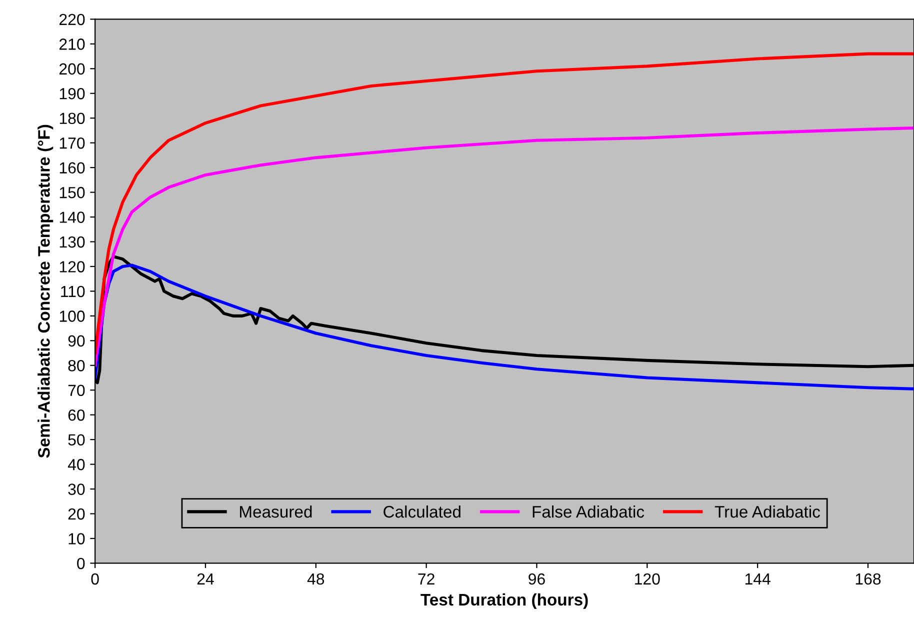 The height and width of the screenshot is (640, 914). What do you see at coordinates (95, 579) in the screenshot?
I see `x-tick-label: 0` at bounding box center [95, 579].